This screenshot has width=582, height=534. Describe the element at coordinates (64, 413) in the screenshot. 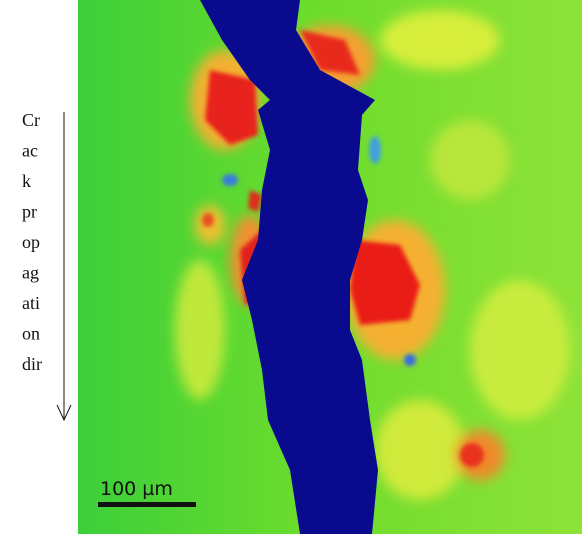

I see `arrow-head` at that location.